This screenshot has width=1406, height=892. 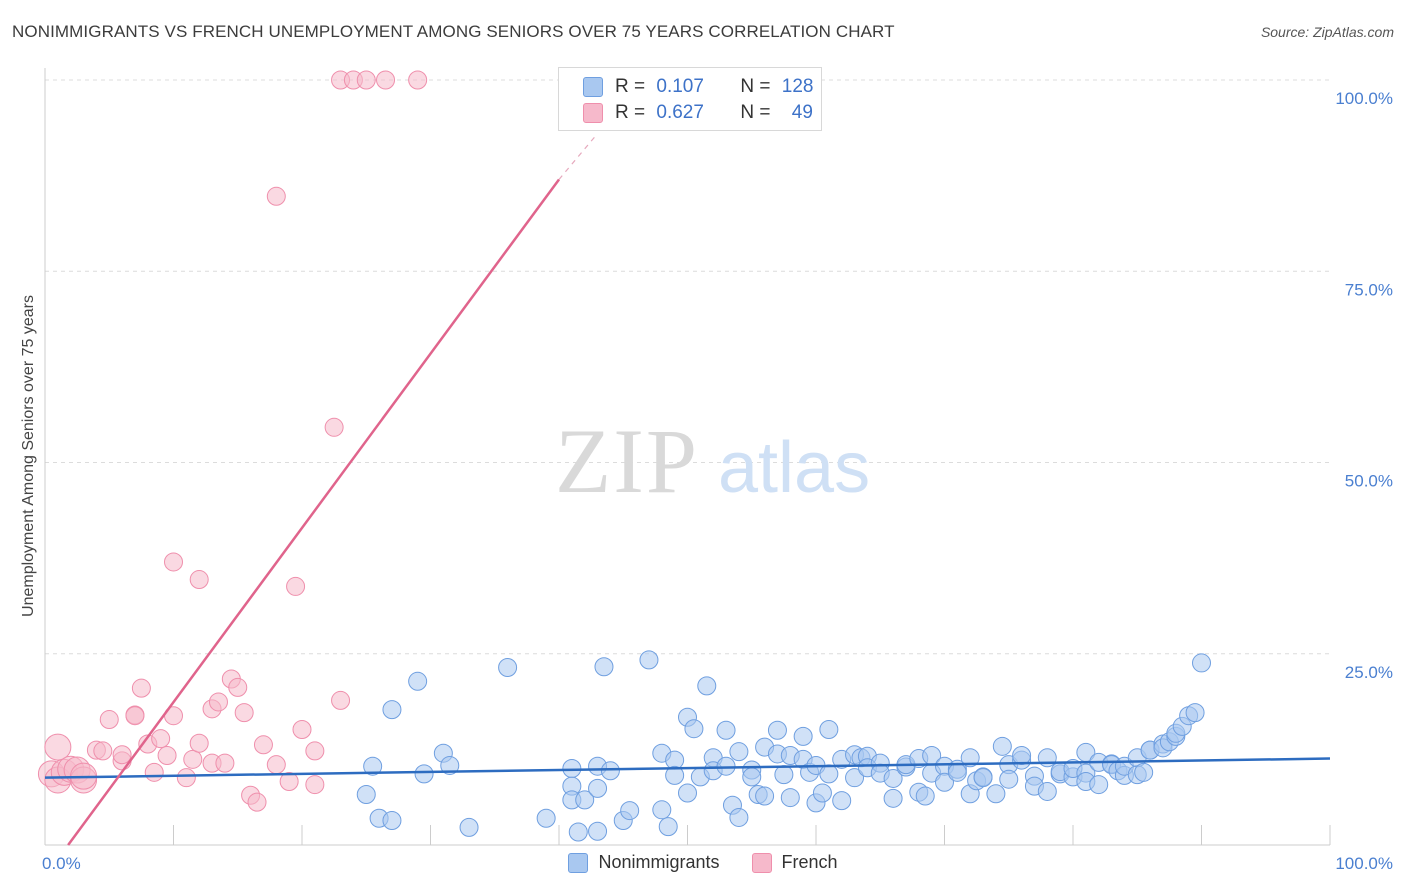 What do you see at coordinates (1327, 32) in the screenshot?
I see `source-label: Source: ZipAtlas.com` at bounding box center [1327, 32].